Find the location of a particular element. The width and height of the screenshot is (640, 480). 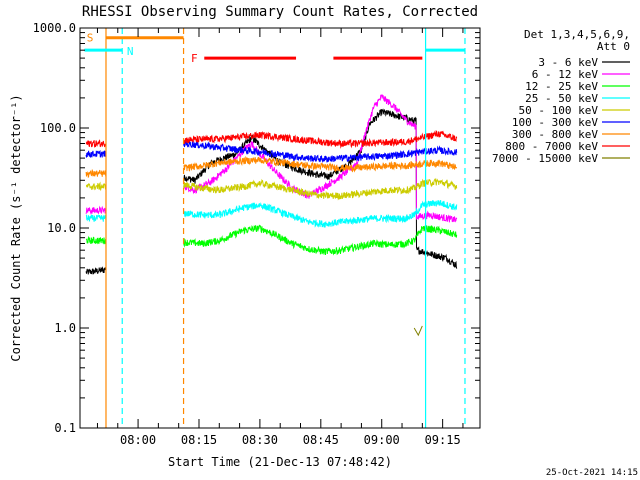

x-tick-label: 08:30 is located at coordinates (260, 440).